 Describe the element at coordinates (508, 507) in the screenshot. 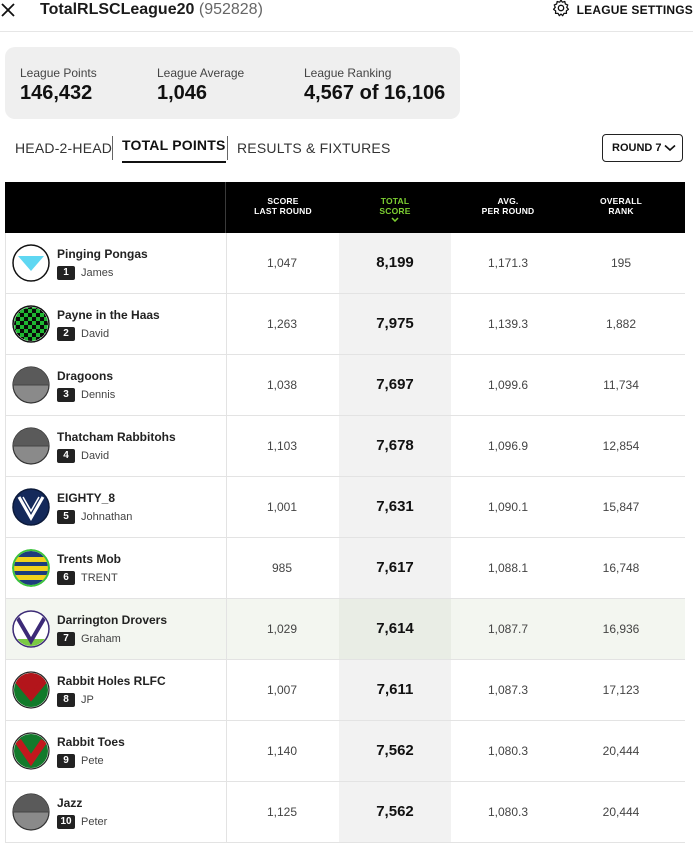

I see `avg-per-round: 1,090.1` at that location.